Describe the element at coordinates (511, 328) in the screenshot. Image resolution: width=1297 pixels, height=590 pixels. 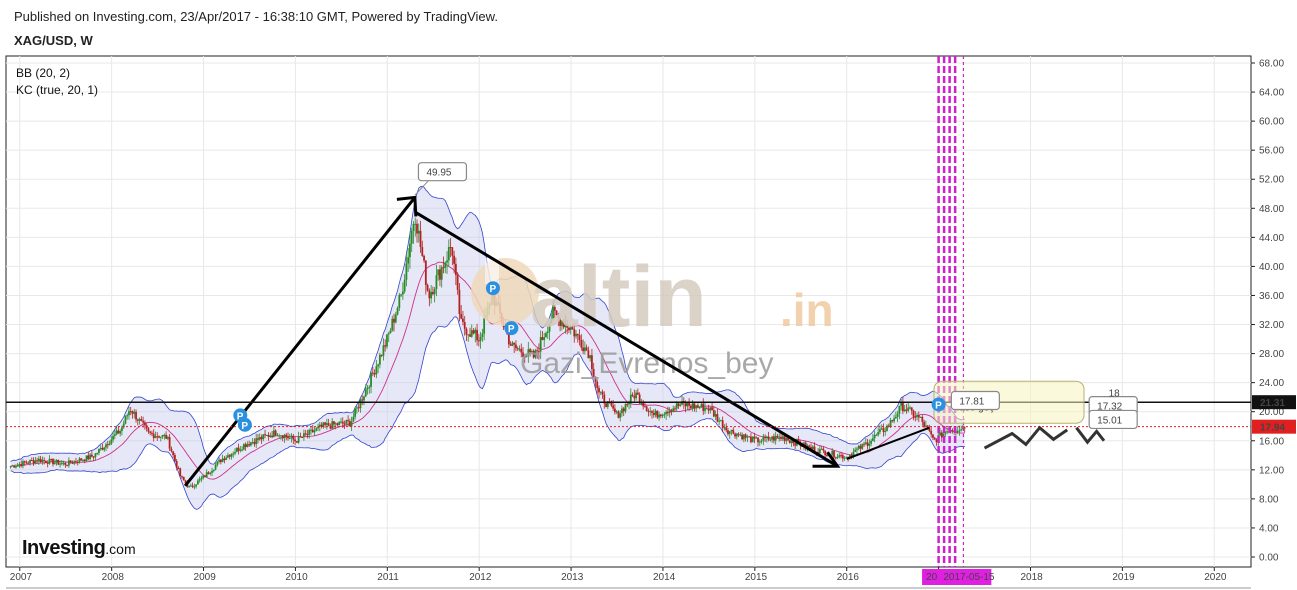
I see `p-marker` at that location.